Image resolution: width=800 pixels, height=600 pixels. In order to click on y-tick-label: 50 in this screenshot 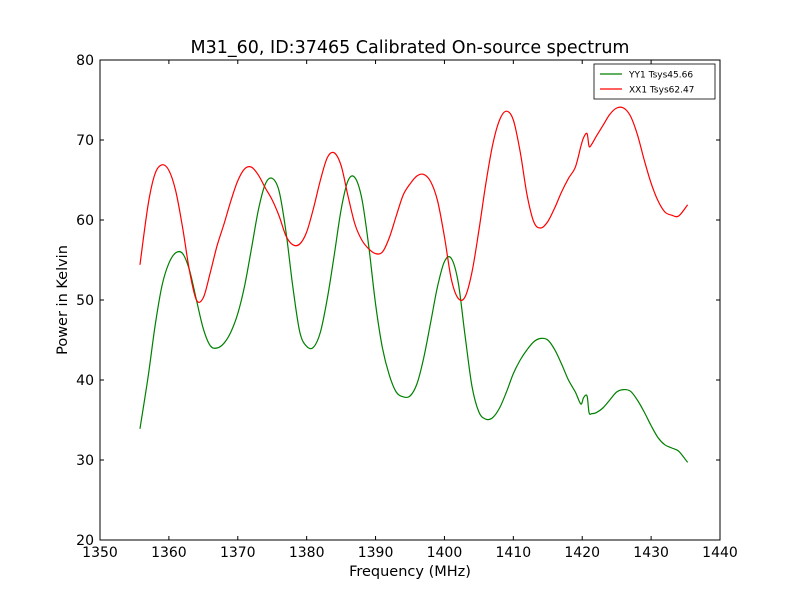, I will do `click(85, 301)`.